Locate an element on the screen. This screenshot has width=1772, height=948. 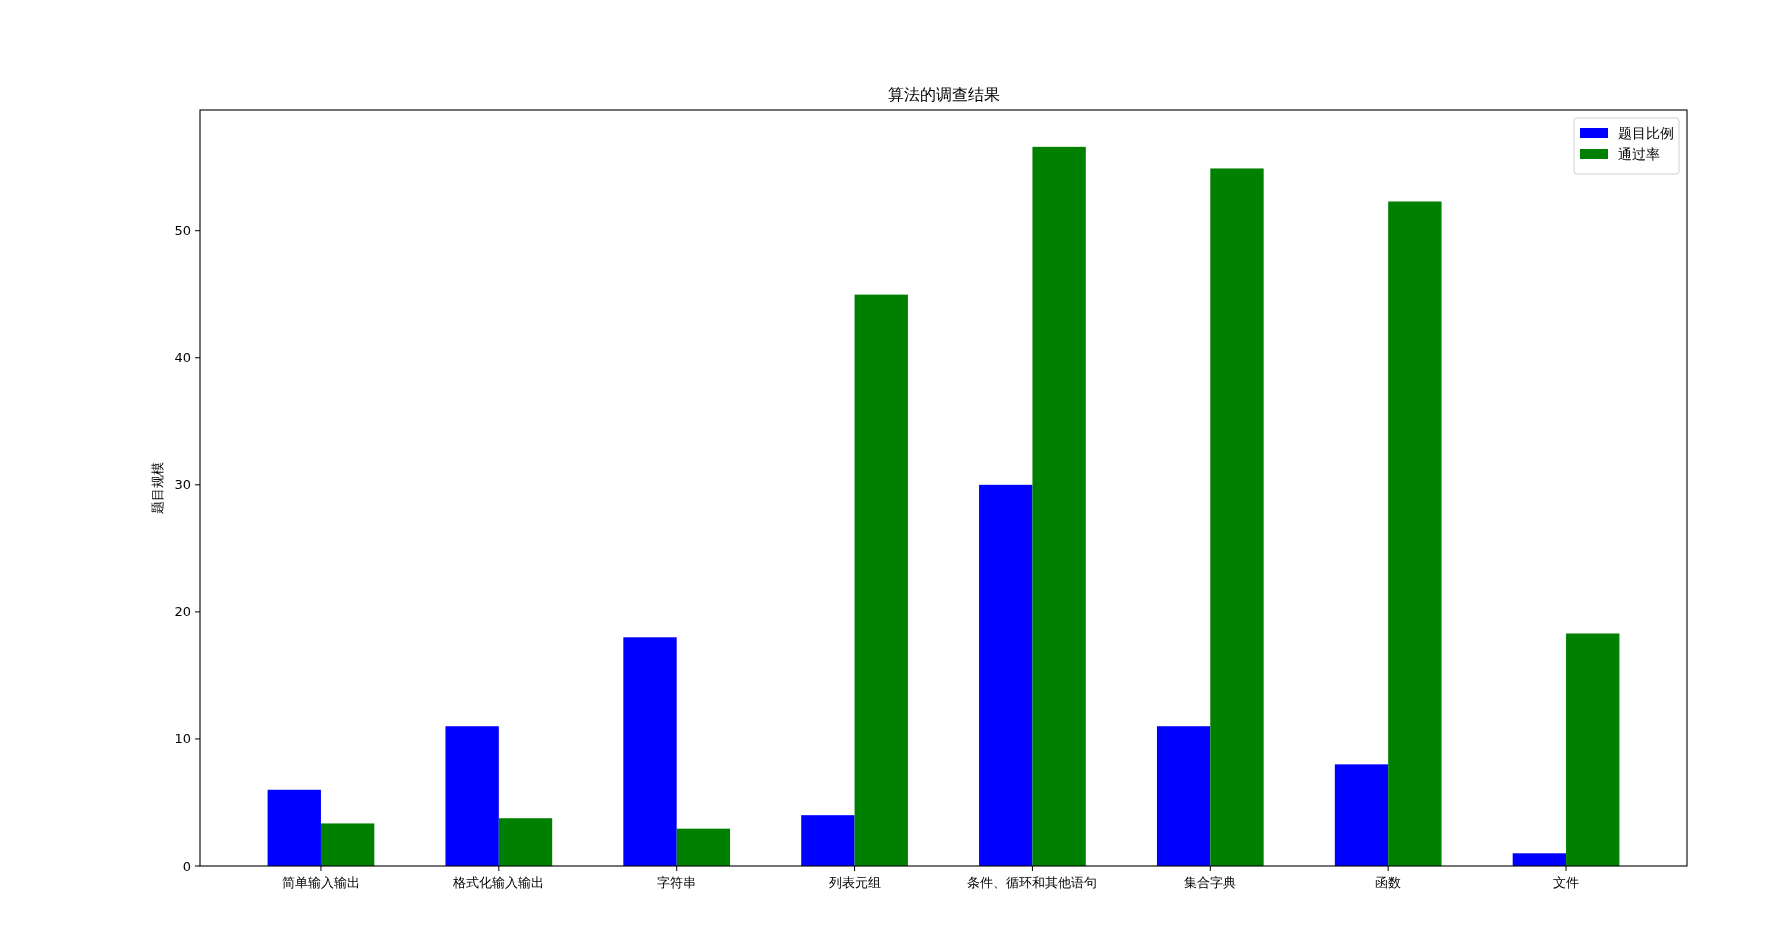
x-tick-label: 函数 is located at coordinates (1388, 882).